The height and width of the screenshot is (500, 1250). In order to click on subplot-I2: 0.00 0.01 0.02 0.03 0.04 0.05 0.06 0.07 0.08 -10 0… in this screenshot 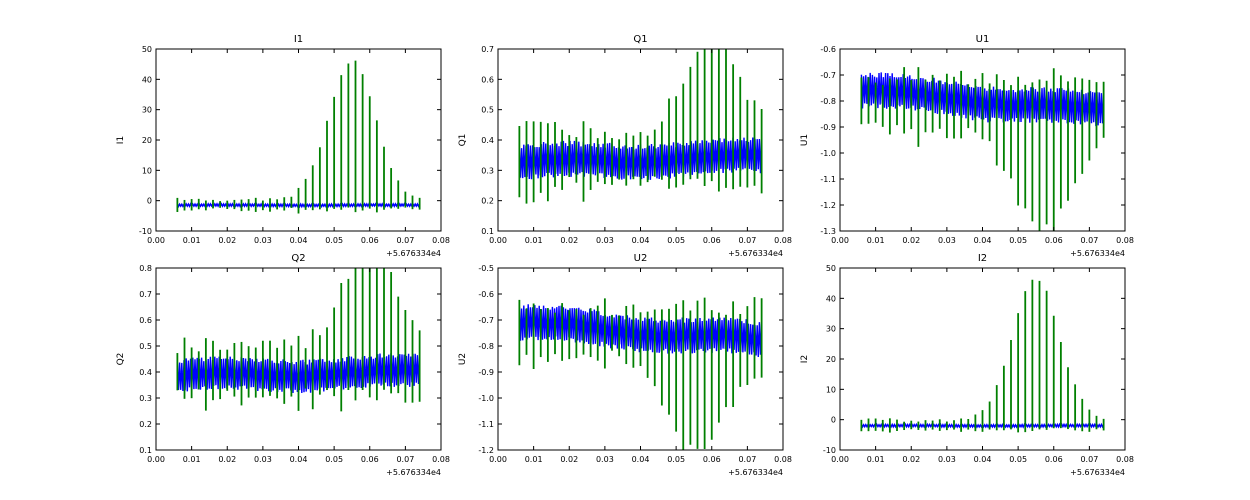, I will do `click(967, 365)`.